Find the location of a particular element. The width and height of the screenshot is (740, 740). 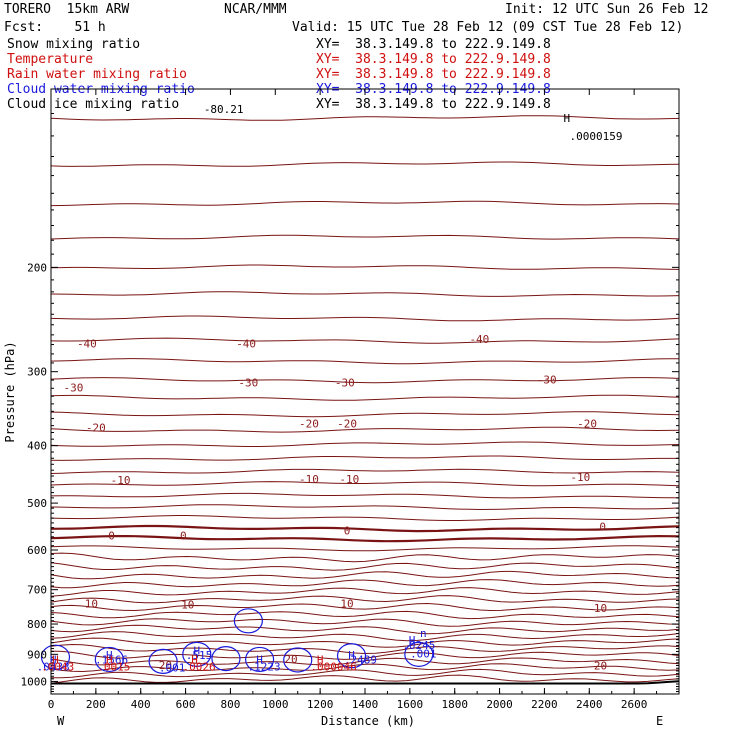

forecast-hour: Fcst: 51 h is located at coordinates (55, 27).